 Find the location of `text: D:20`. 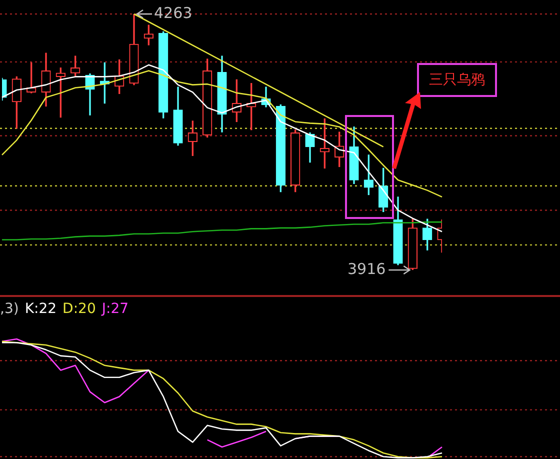

text: D:20 is located at coordinates (79, 309).